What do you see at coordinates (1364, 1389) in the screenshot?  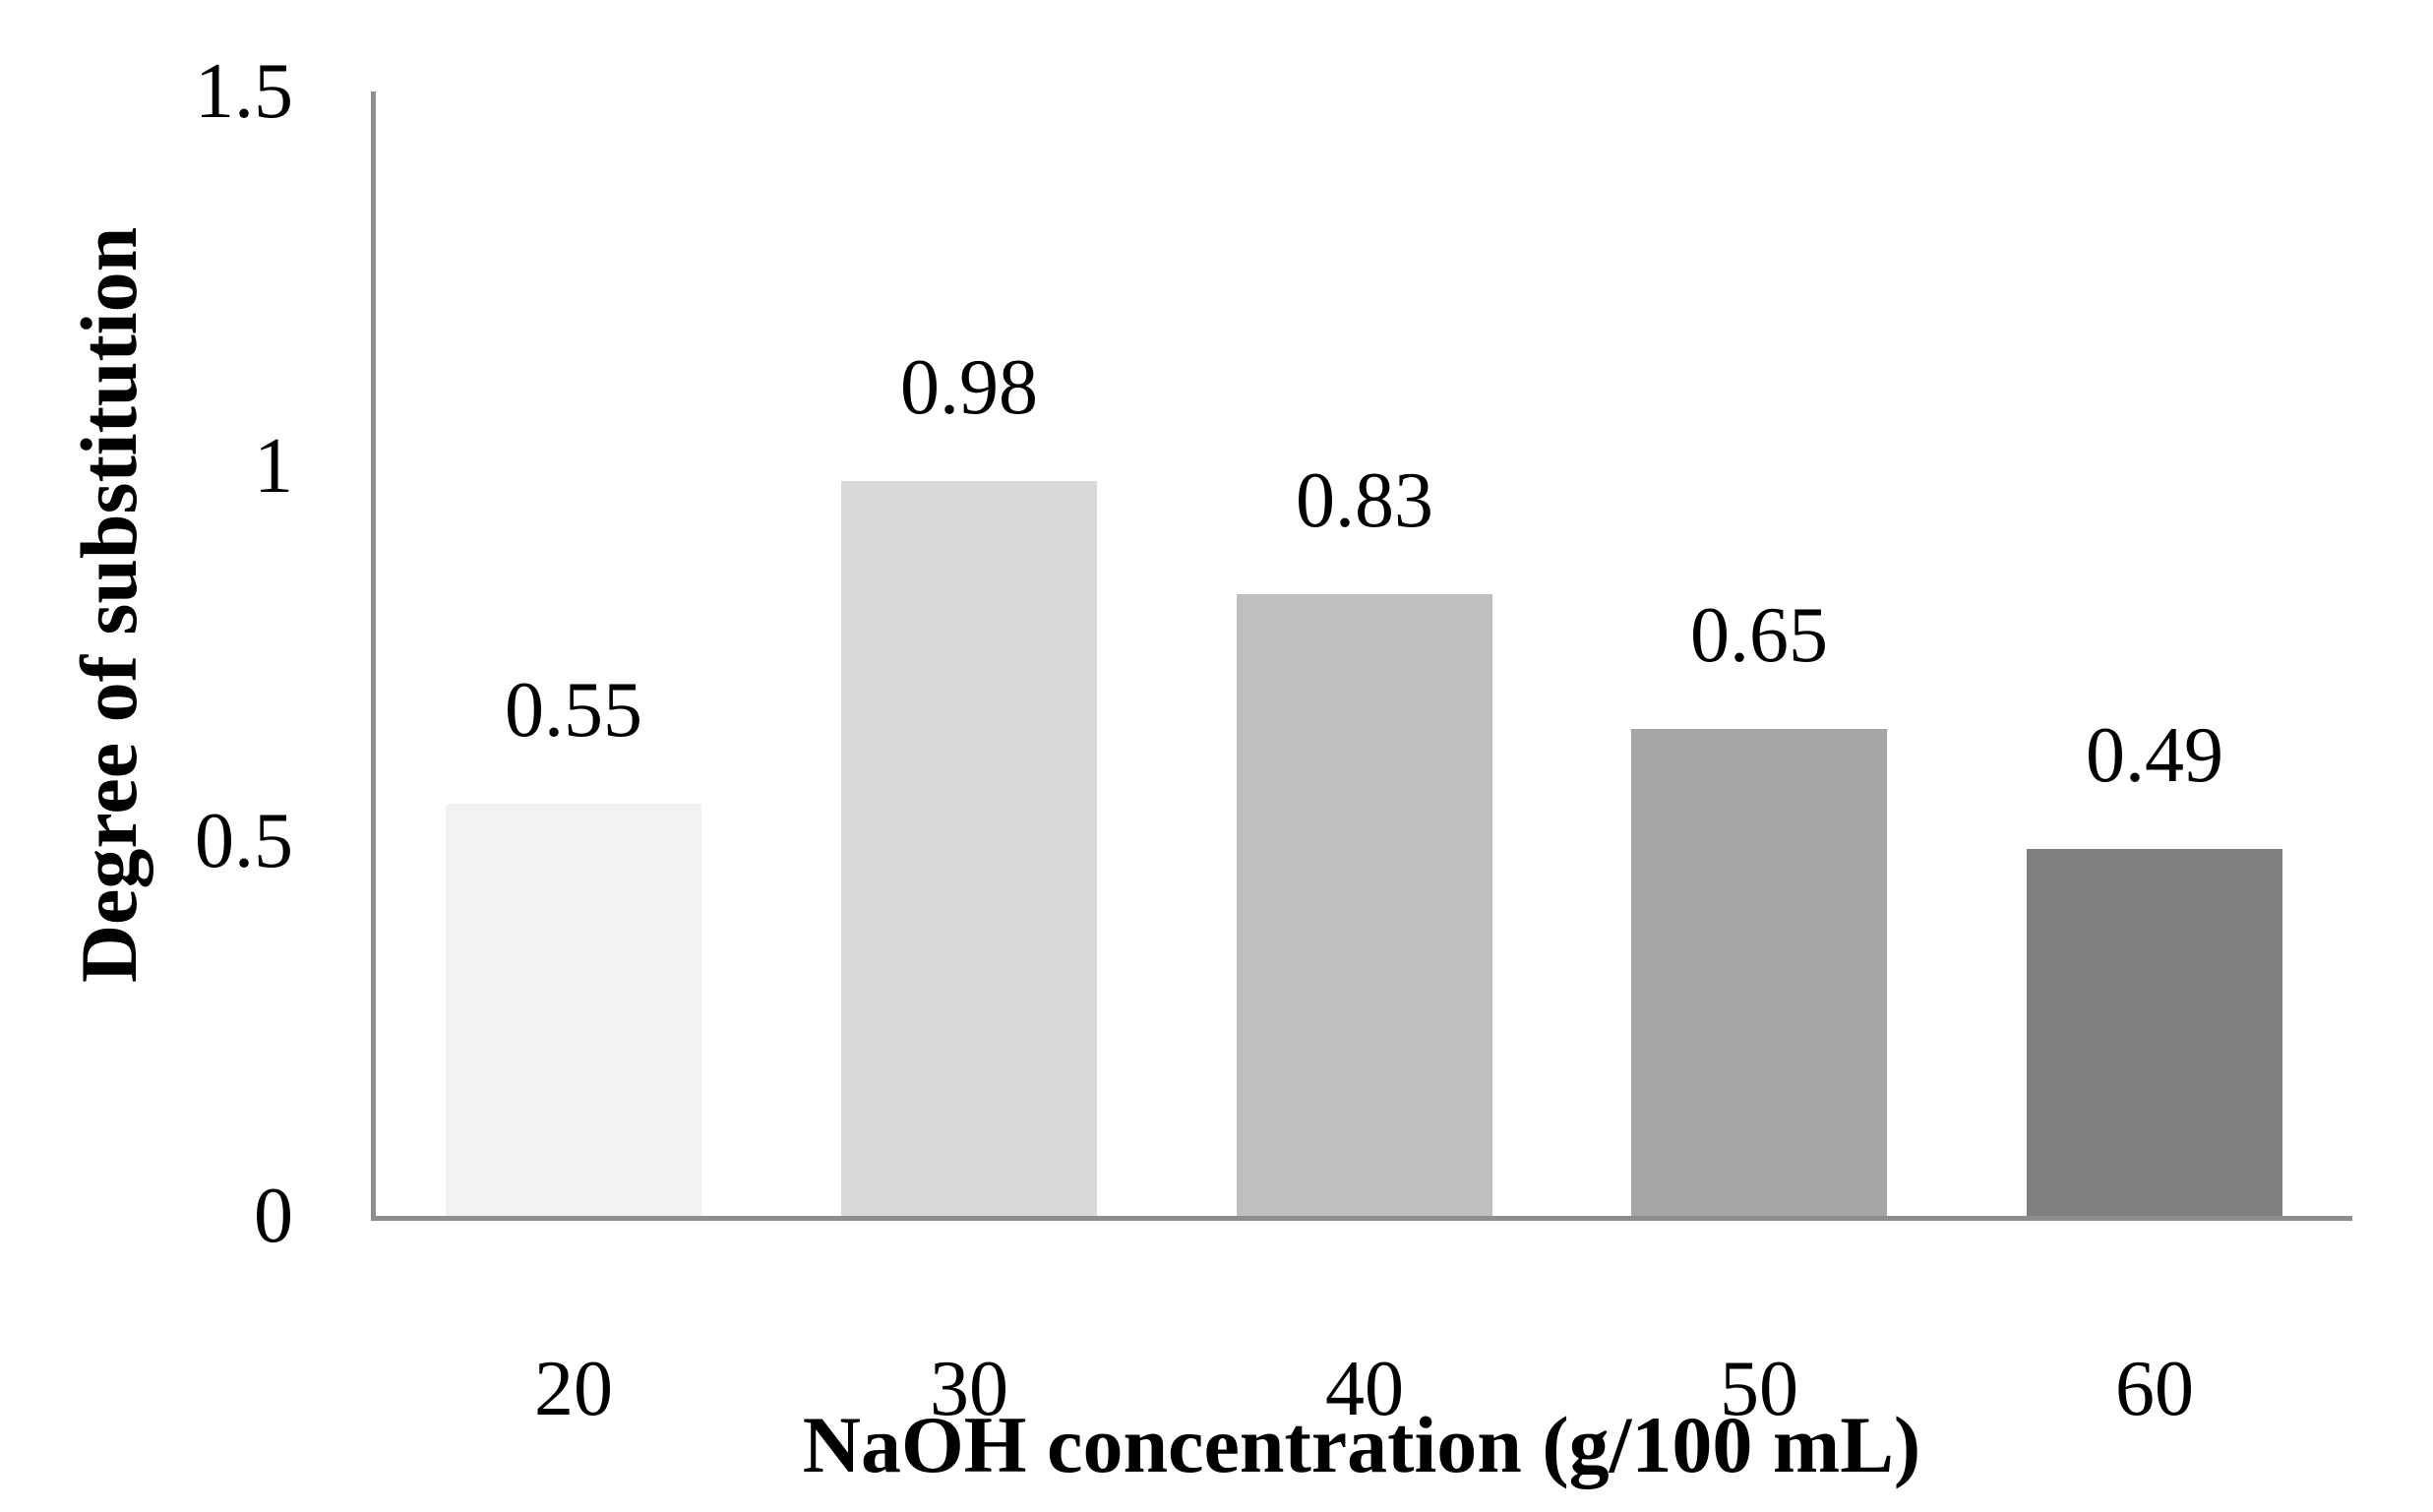 I see `x-axis-tick-label: 40` at bounding box center [1364, 1389].